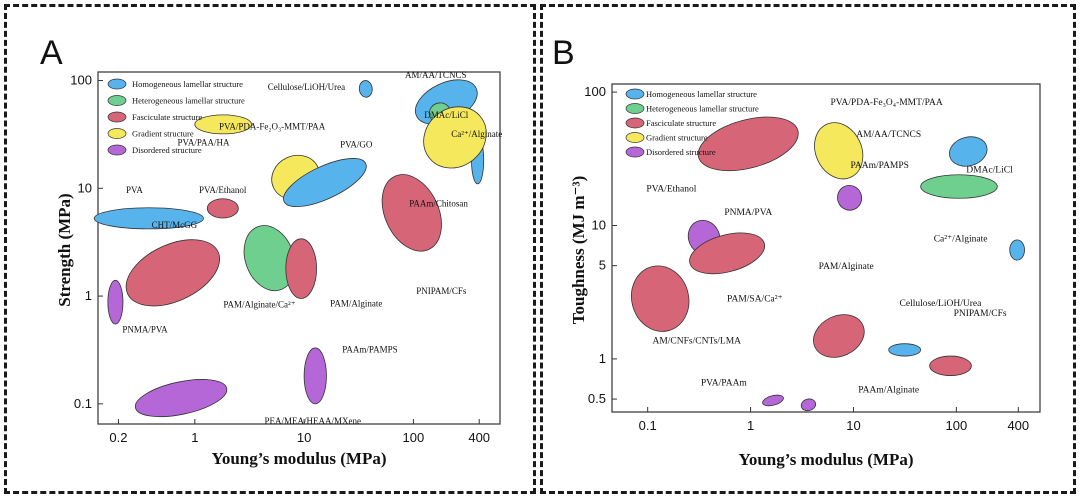  What do you see at coordinates (702, 109) in the screenshot?
I see `legend-label-b-heterogeneous: Heterogeneous lamellar structure` at bounding box center [702, 109].